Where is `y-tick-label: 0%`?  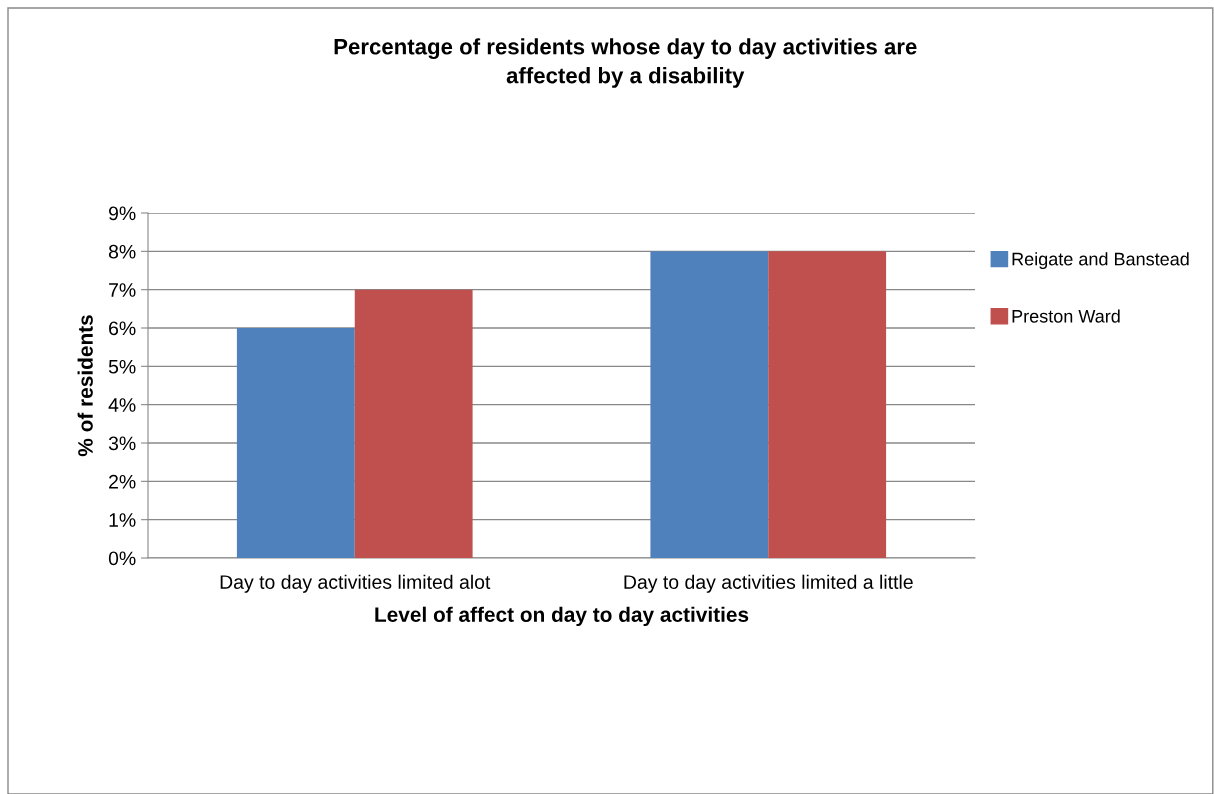
y-tick-label: 0% is located at coordinates (122, 558).